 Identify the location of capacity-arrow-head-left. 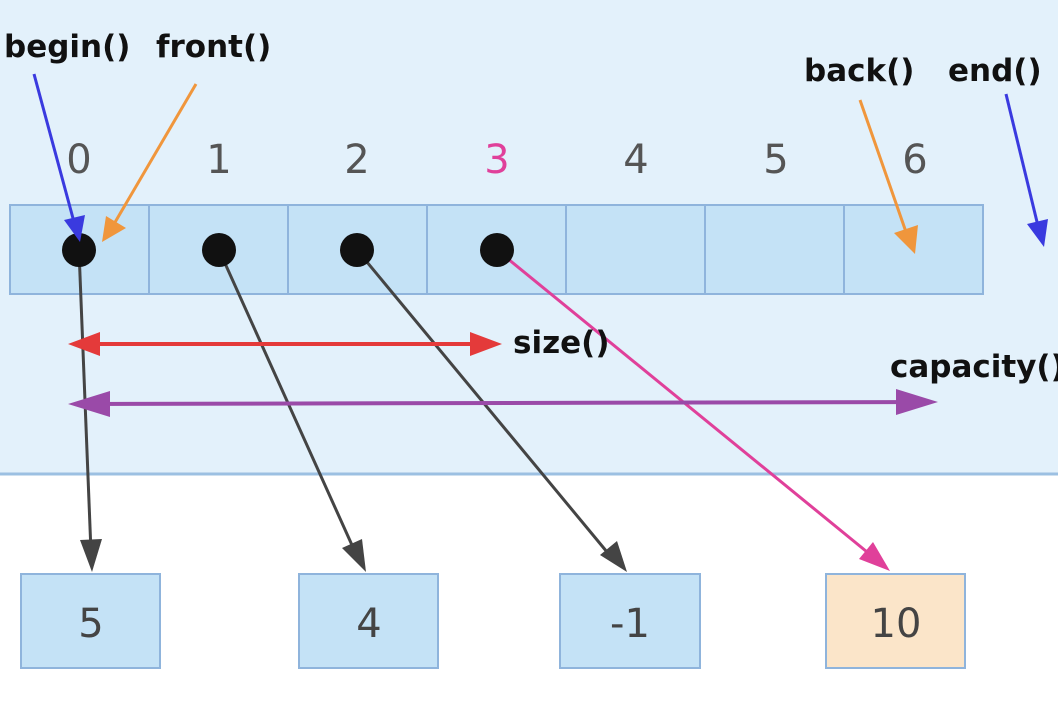
(89, 404).